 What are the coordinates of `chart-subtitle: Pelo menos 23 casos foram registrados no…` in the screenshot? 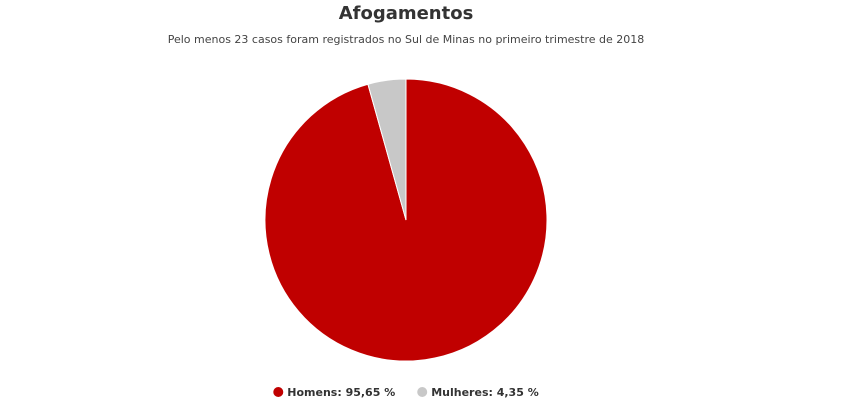 It's located at (406, 39).